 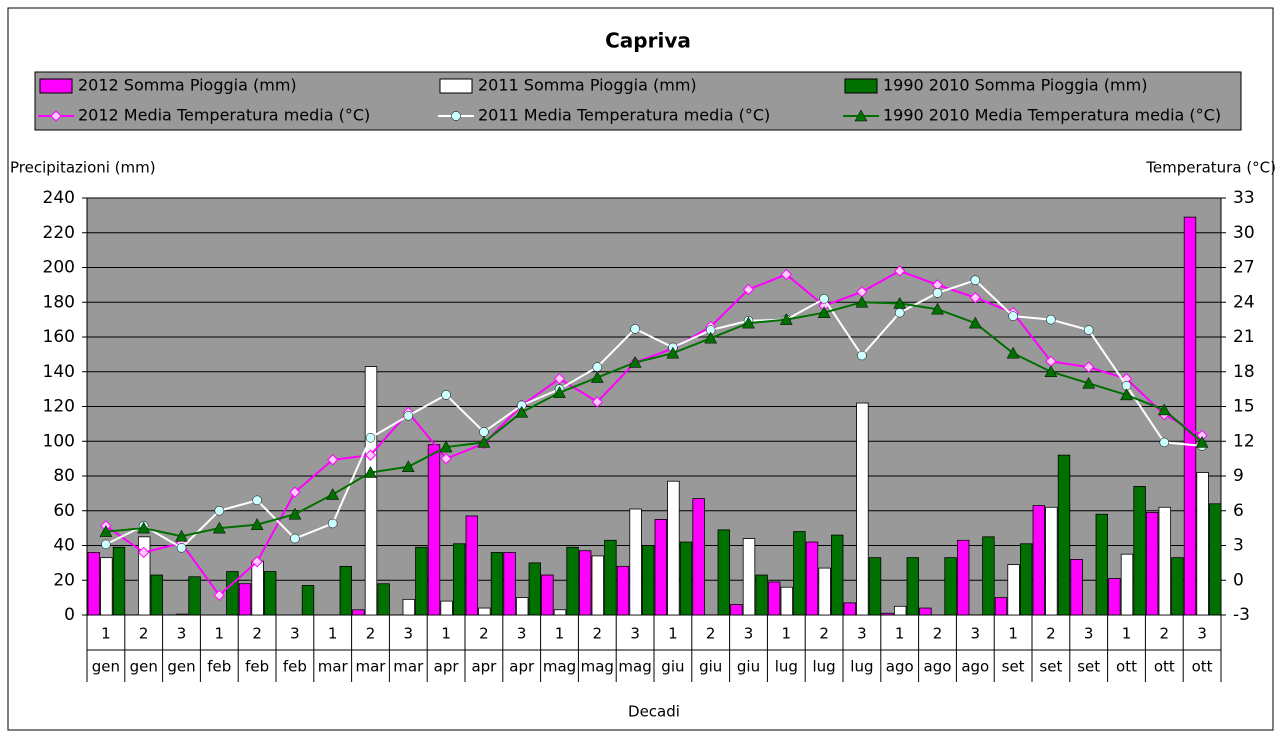 What do you see at coordinates (975, 667) in the screenshot?
I see `x-group-label: ago` at bounding box center [975, 667].